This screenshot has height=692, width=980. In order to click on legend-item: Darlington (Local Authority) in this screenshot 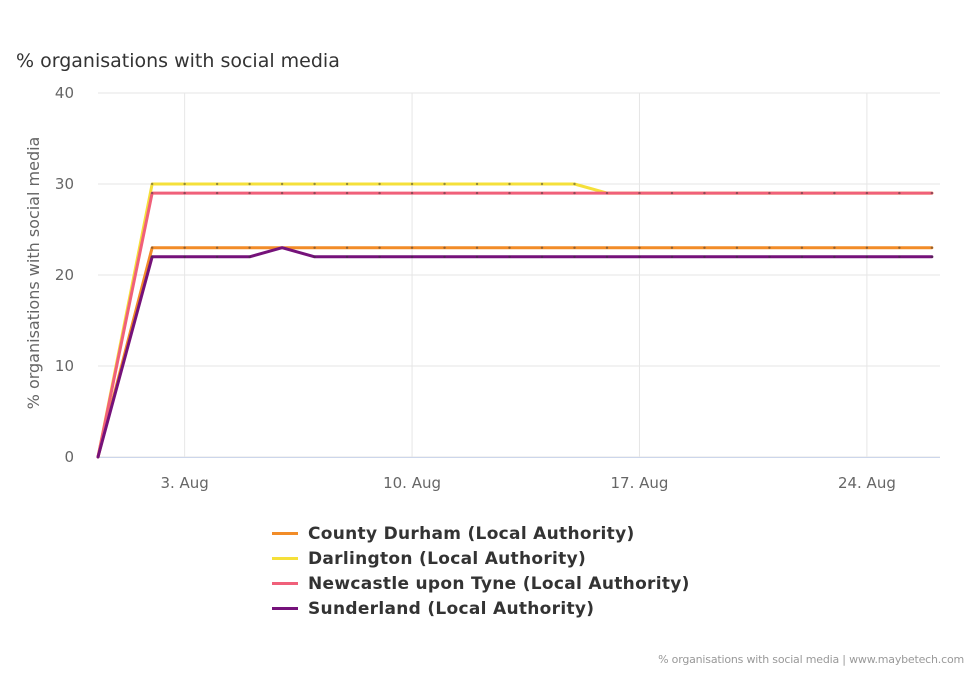, I will do `click(481, 558)`.